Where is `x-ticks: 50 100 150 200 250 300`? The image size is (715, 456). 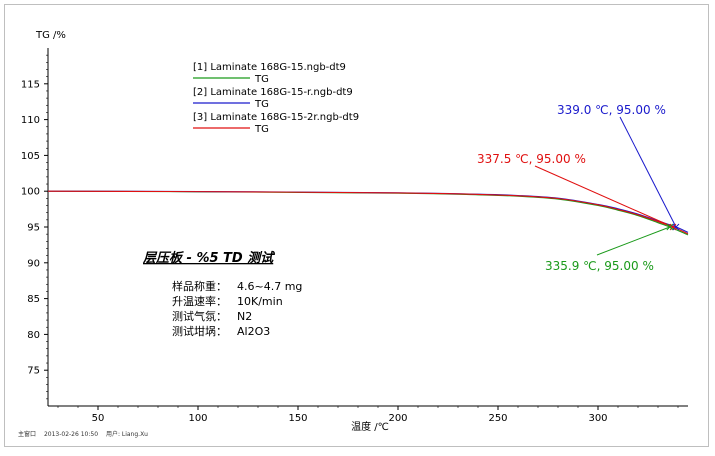
x-ticks: 50 100 150 200 250 300 is located at coordinates (368, 415).